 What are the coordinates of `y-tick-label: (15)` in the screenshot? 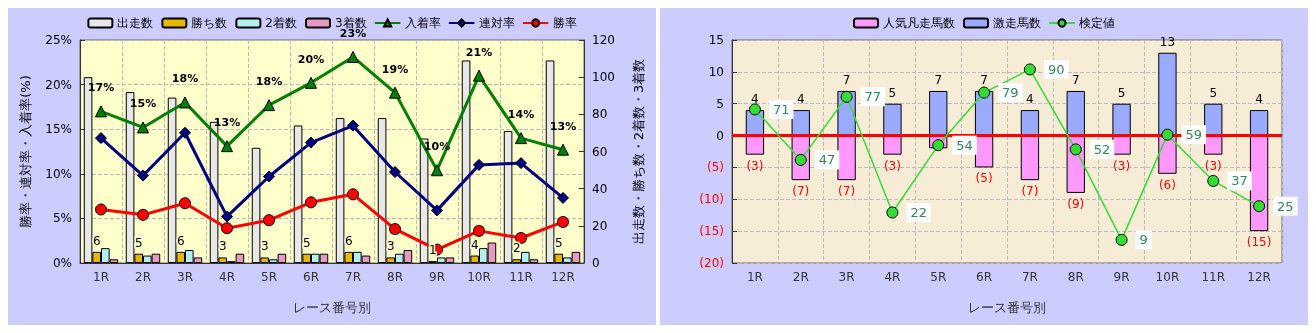 It's located at (711, 231).